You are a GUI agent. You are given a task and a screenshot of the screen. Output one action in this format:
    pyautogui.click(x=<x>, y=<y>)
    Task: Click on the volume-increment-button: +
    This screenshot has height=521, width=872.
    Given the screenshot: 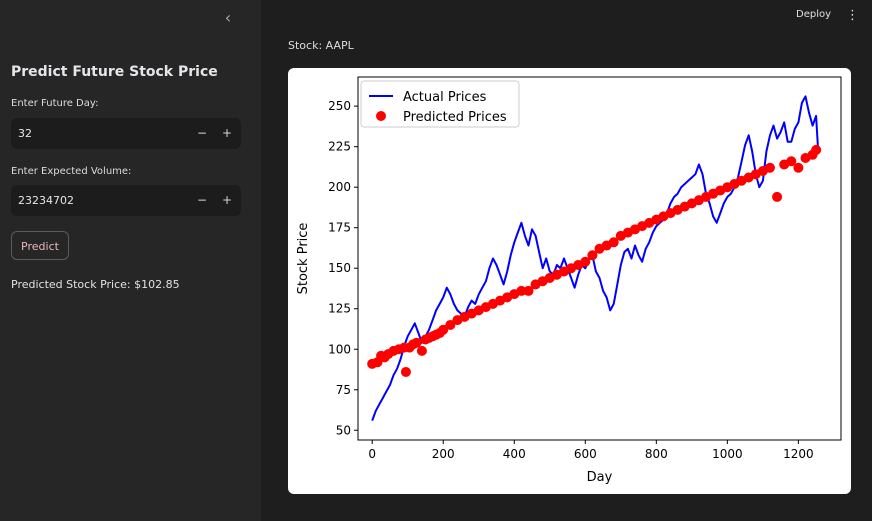 What is the action you would take?
    pyautogui.click(x=227, y=200)
    